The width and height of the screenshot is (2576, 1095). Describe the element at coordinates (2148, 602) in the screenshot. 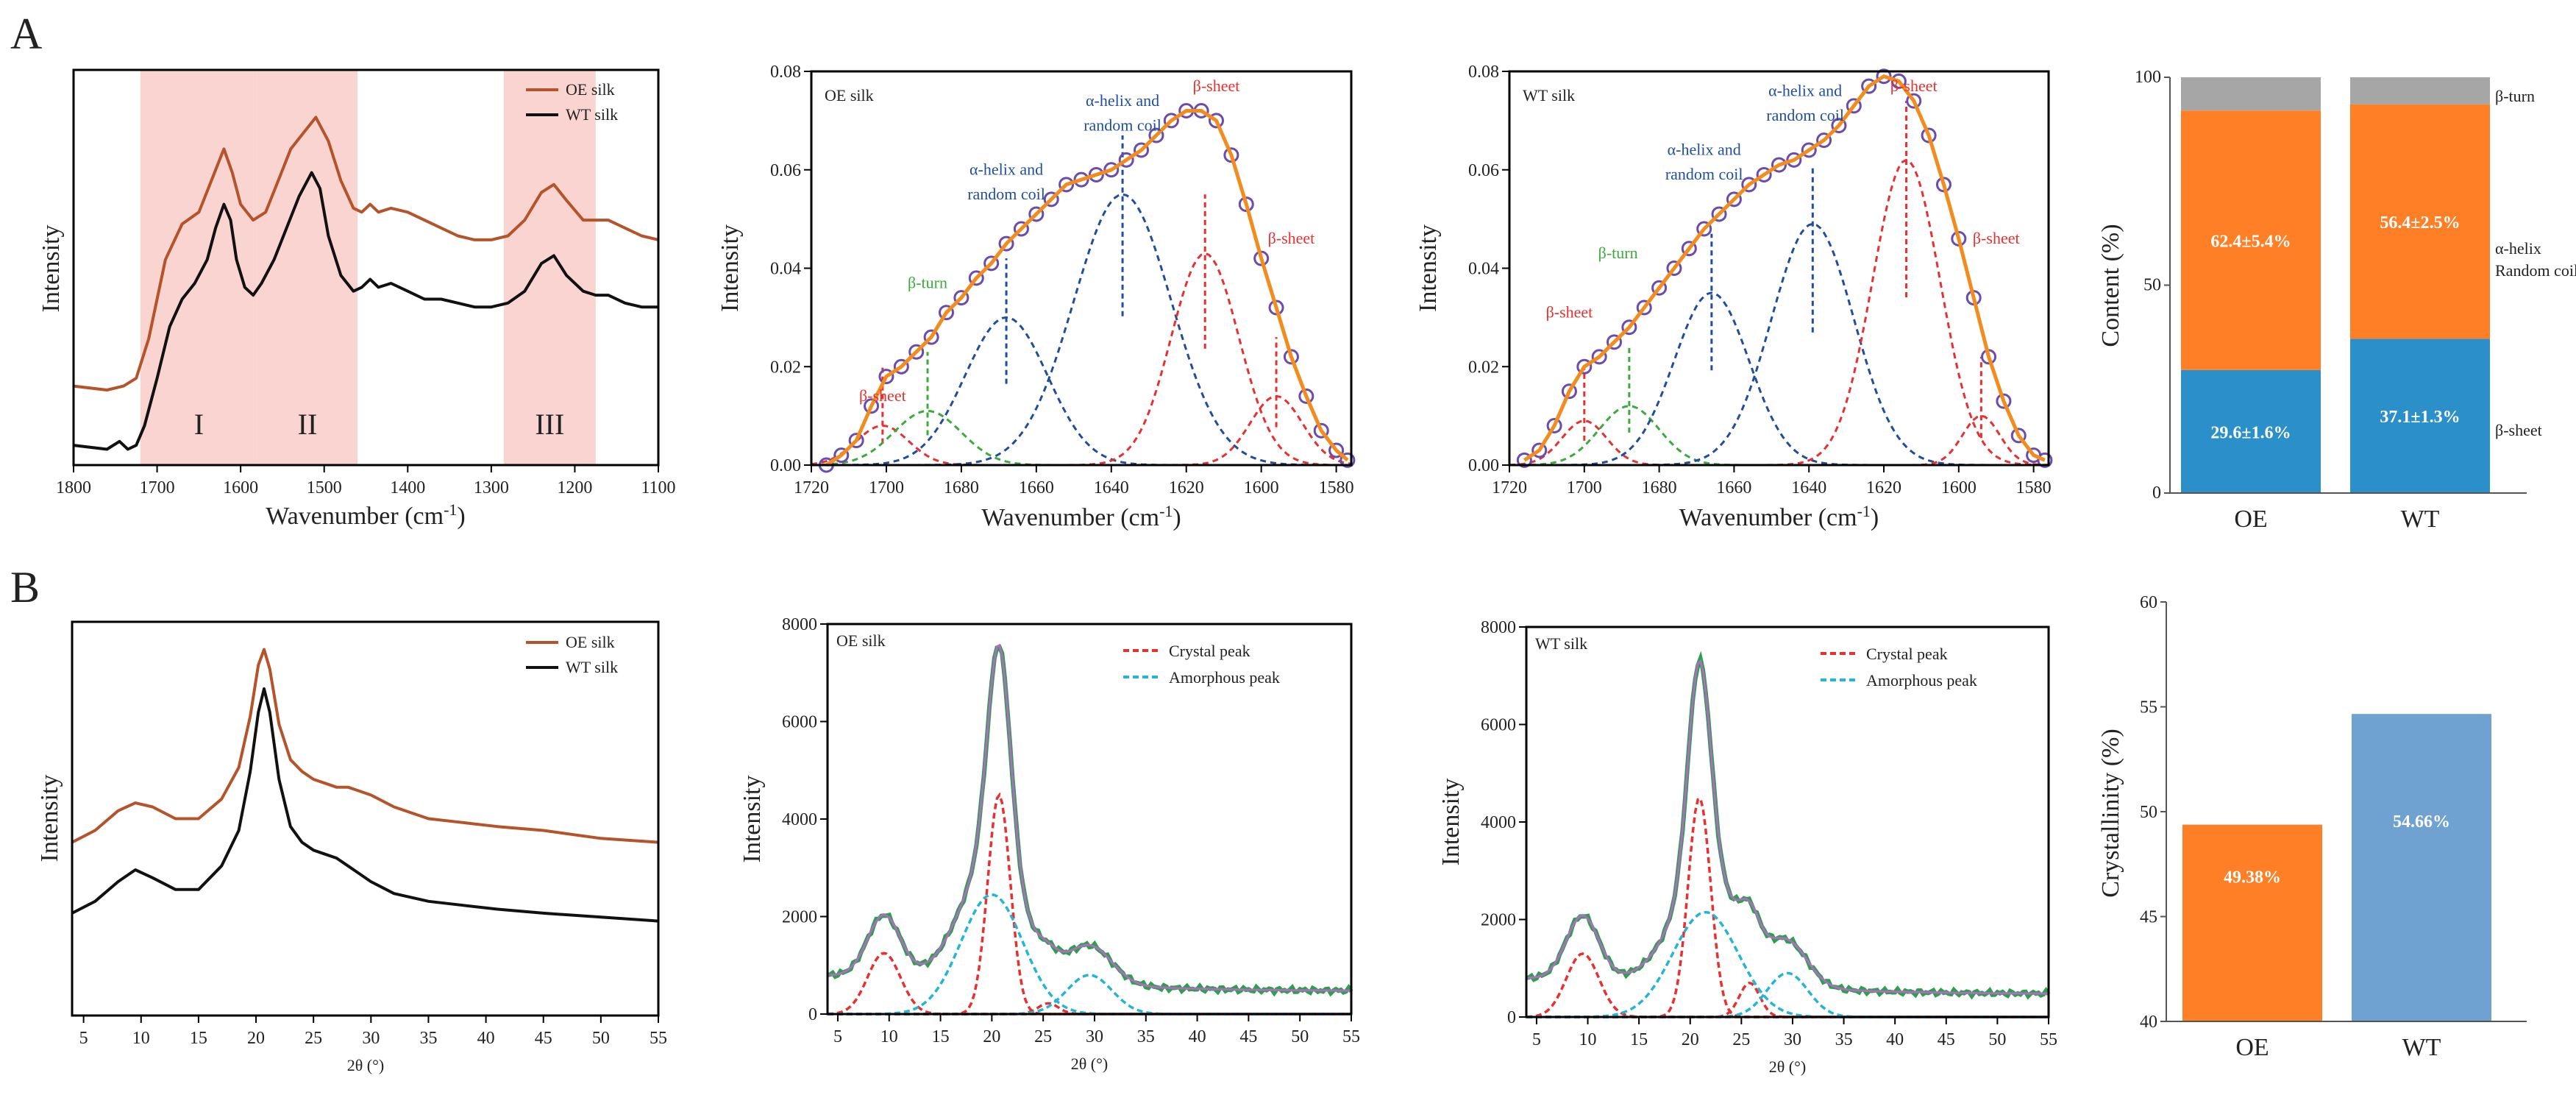

I see `y-tick-label: 60` at that location.